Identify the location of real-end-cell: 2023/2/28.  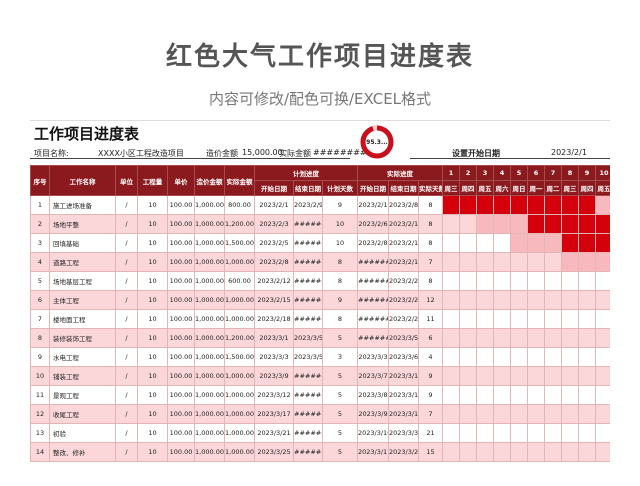
(403, 319).